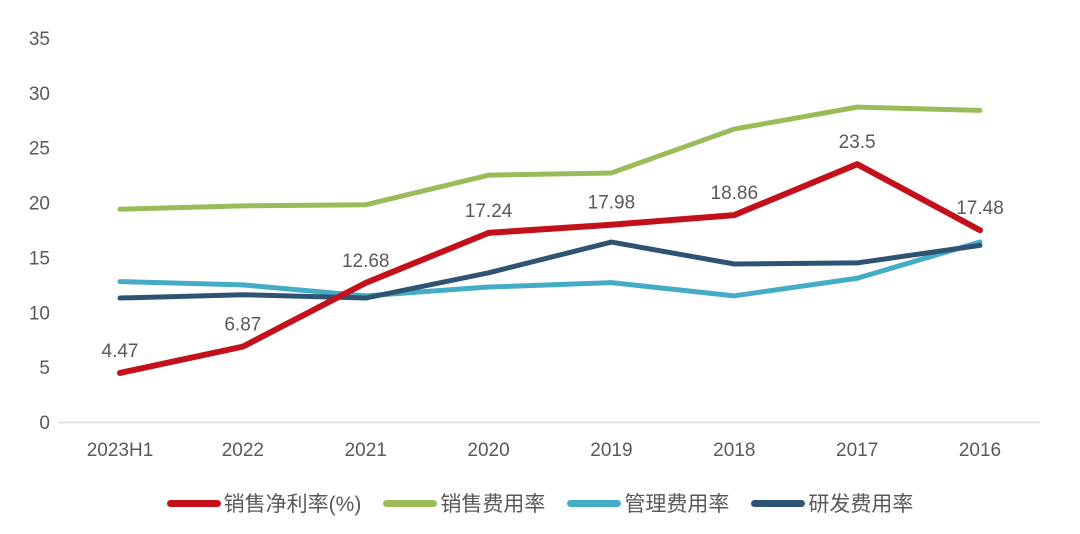 The width and height of the screenshot is (1080, 534). What do you see at coordinates (120, 450) in the screenshot?
I see `x-axis-label: 2023H1` at bounding box center [120, 450].